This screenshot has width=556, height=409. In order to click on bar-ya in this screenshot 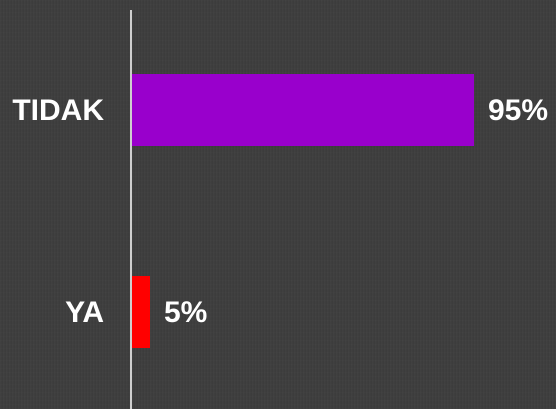, I will do `click(141, 312)`.